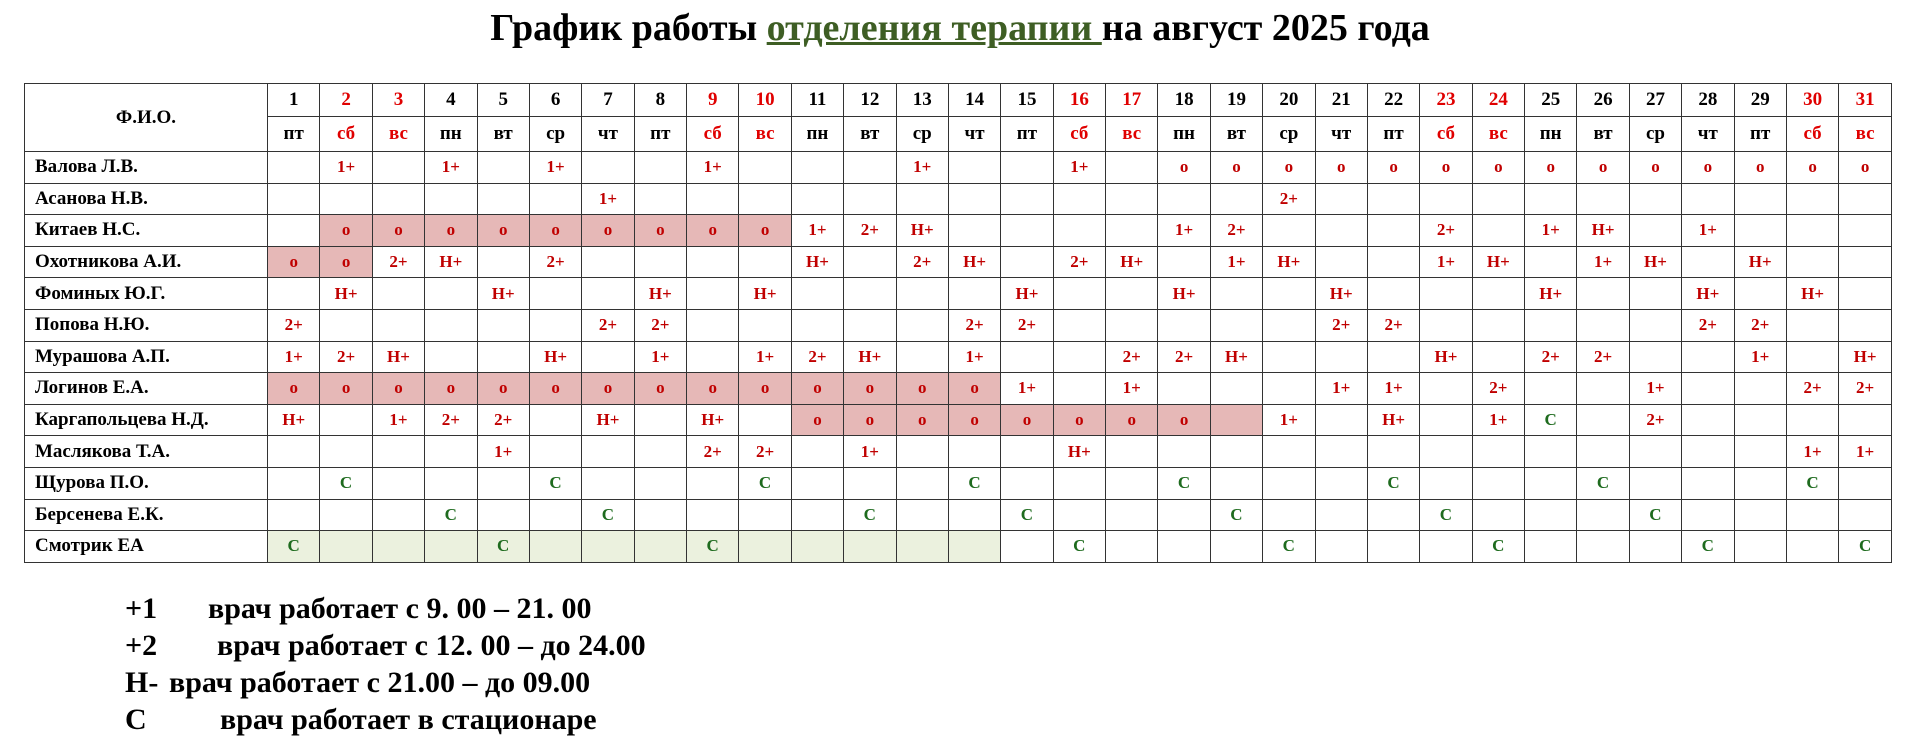 The height and width of the screenshot is (756, 1920). I want to click on day-number: 17, so click(1131, 100).